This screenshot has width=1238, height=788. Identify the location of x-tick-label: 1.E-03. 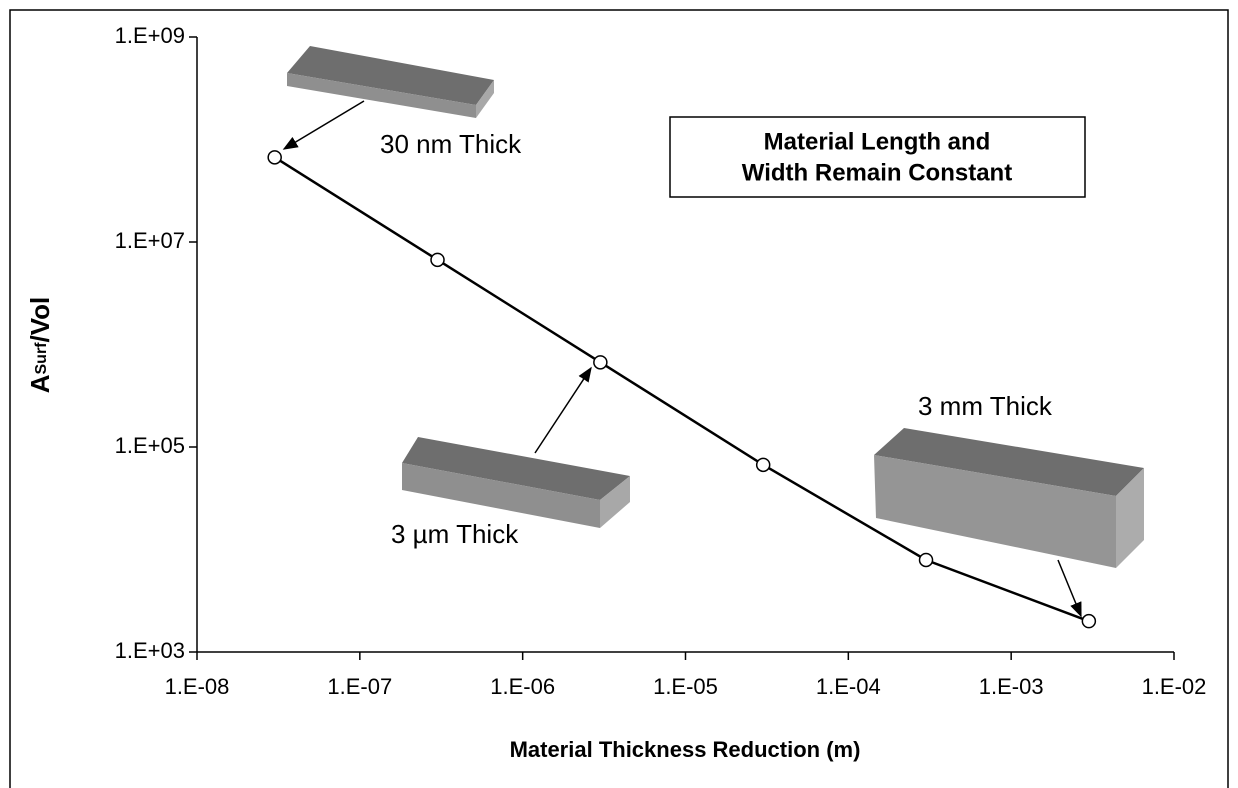
(1011, 686).